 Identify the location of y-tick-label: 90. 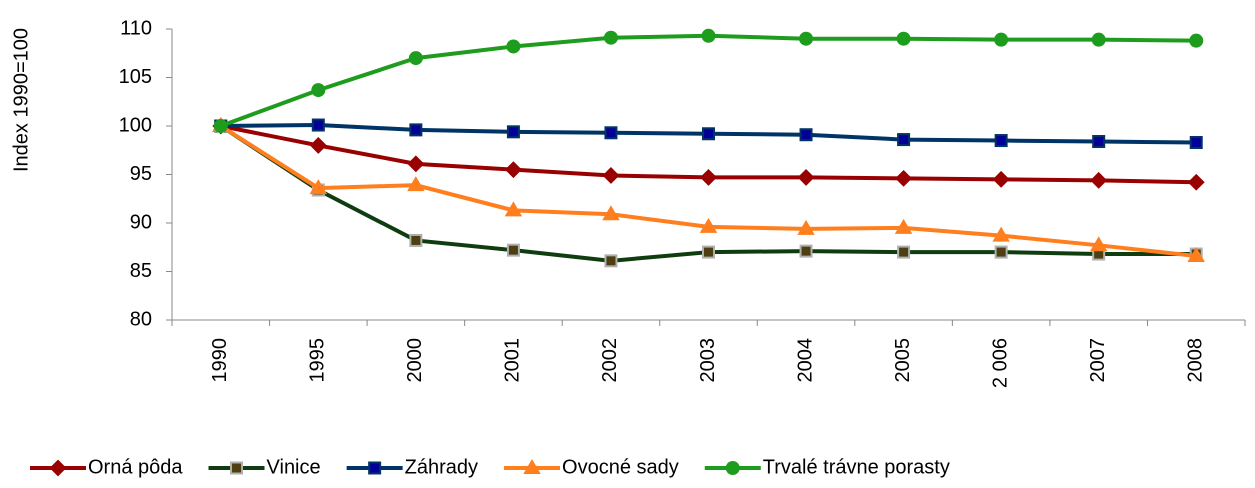
(141, 222).